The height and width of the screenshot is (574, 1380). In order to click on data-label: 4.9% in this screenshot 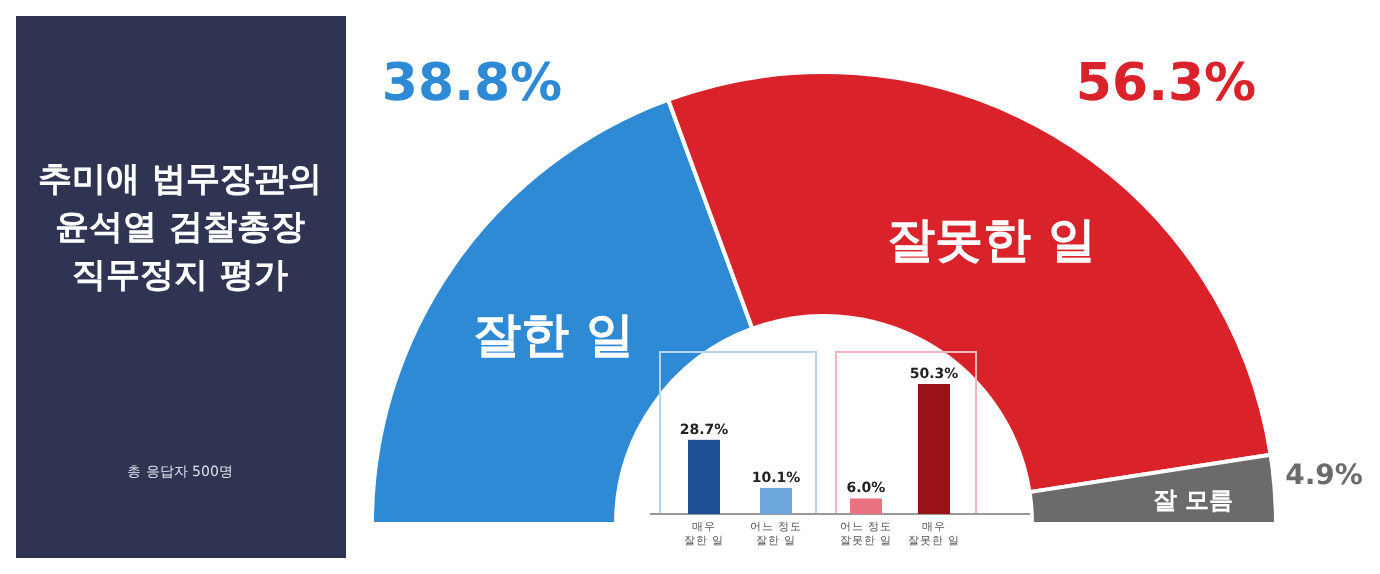, I will do `click(1324, 476)`.